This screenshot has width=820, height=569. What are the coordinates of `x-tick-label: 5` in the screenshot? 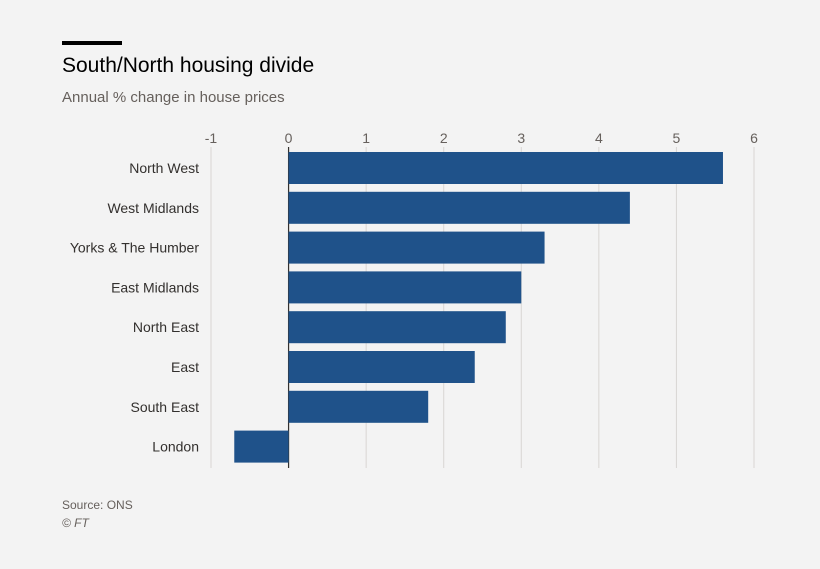 It's located at (677, 138).